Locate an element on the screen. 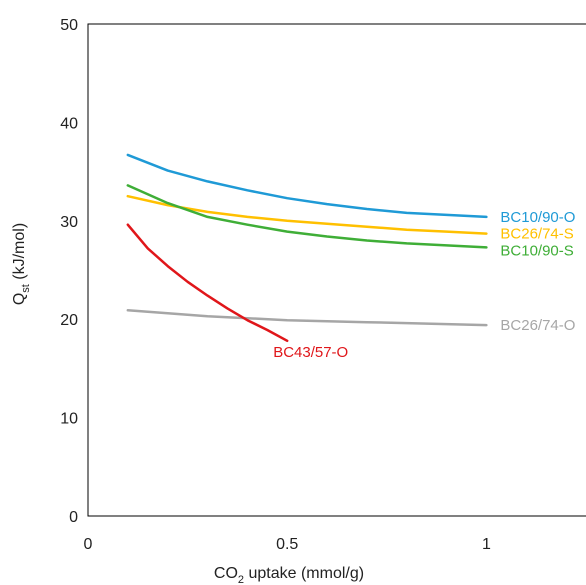  x-axis-ticks: 0 0.5 1 is located at coordinates (287, 544).